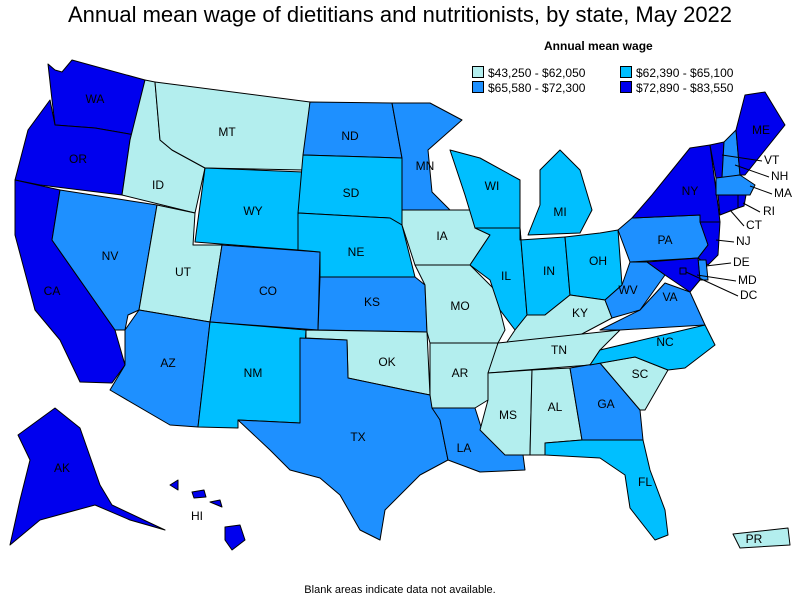 The width and height of the screenshot is (800, 600). I want to click on leader-NJ, so click(725, 241).